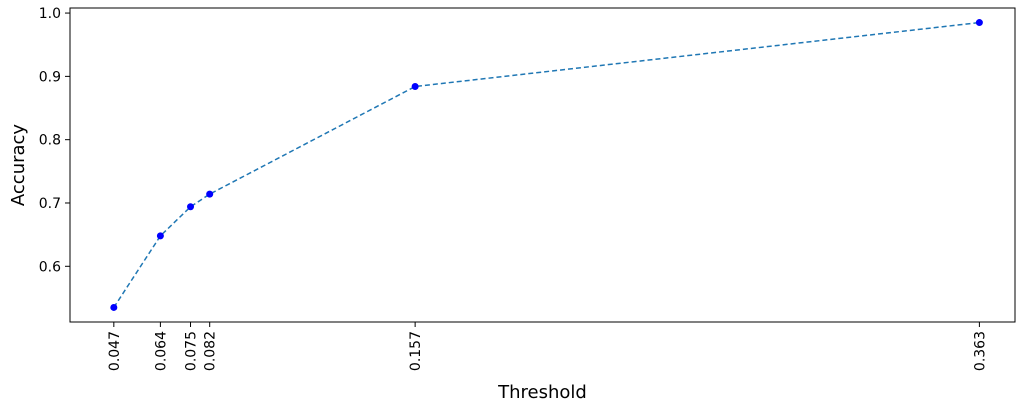 The width and height of the screenshot is (1016, 405). I want to click on y-tick-label: 1.0, so click(50, 14).